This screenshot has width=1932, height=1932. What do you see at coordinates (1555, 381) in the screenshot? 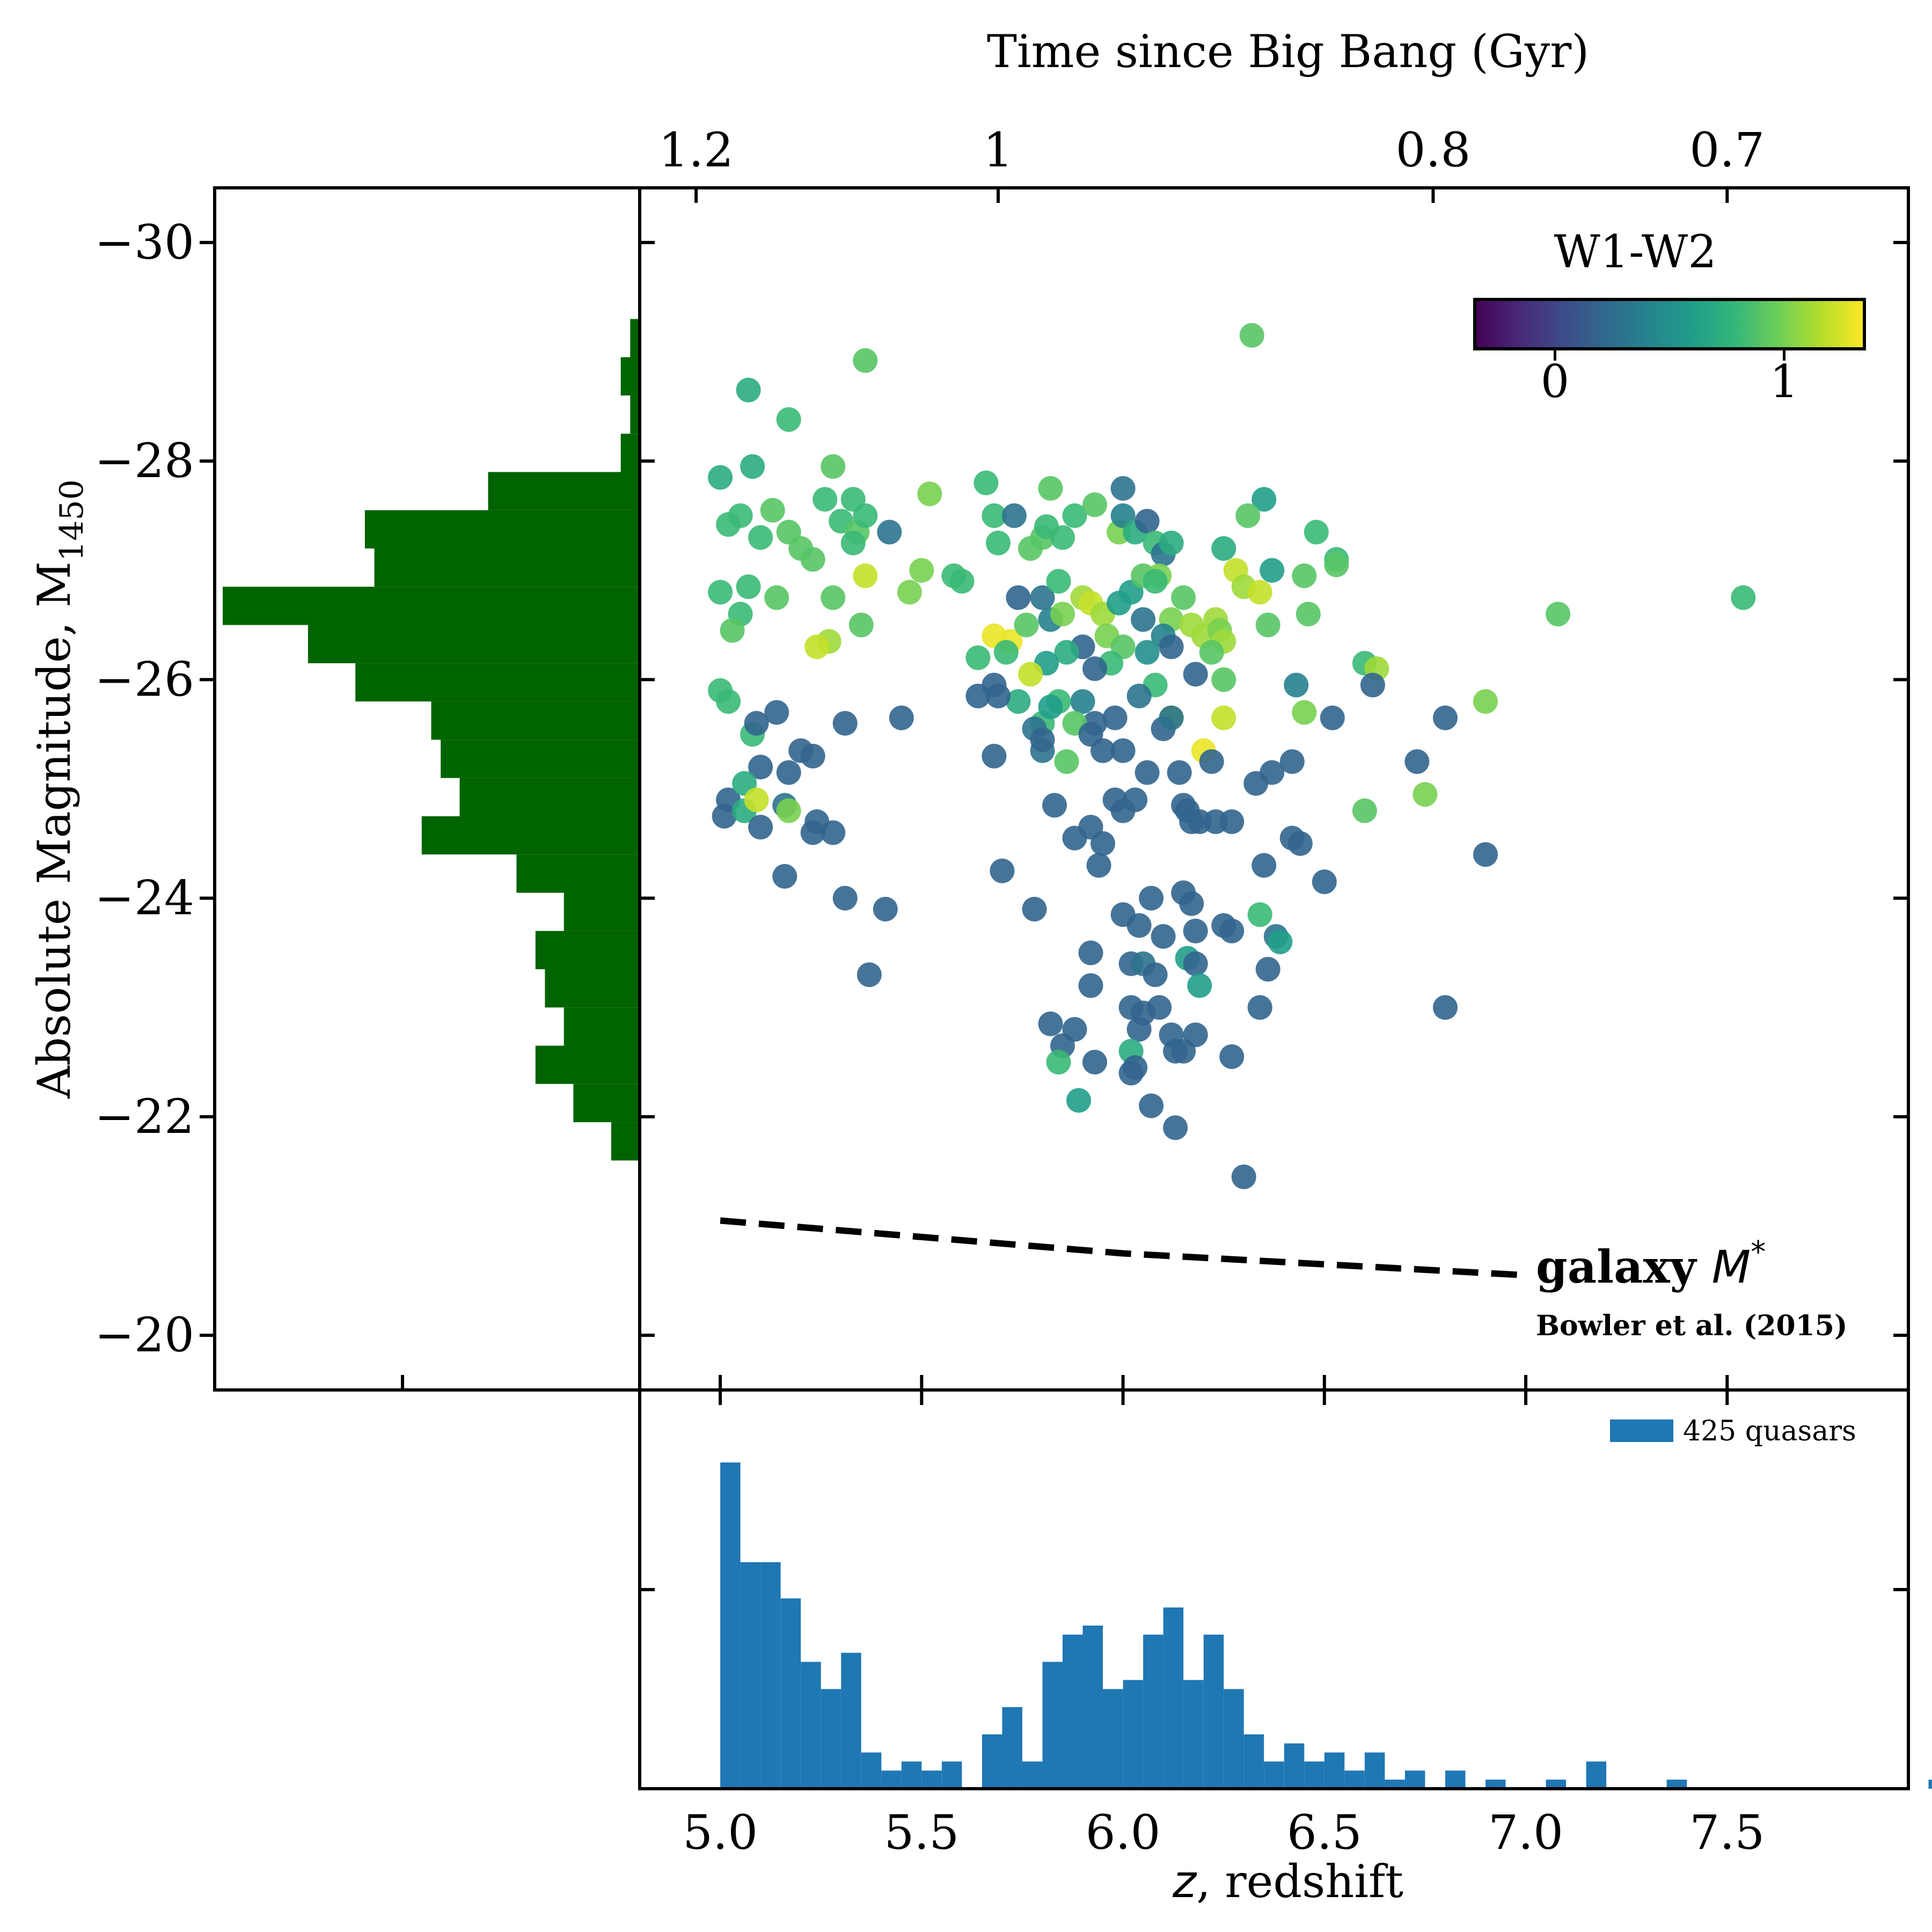
I see `colorbar-tick-label: 0` at bounding box center [1555, 381].